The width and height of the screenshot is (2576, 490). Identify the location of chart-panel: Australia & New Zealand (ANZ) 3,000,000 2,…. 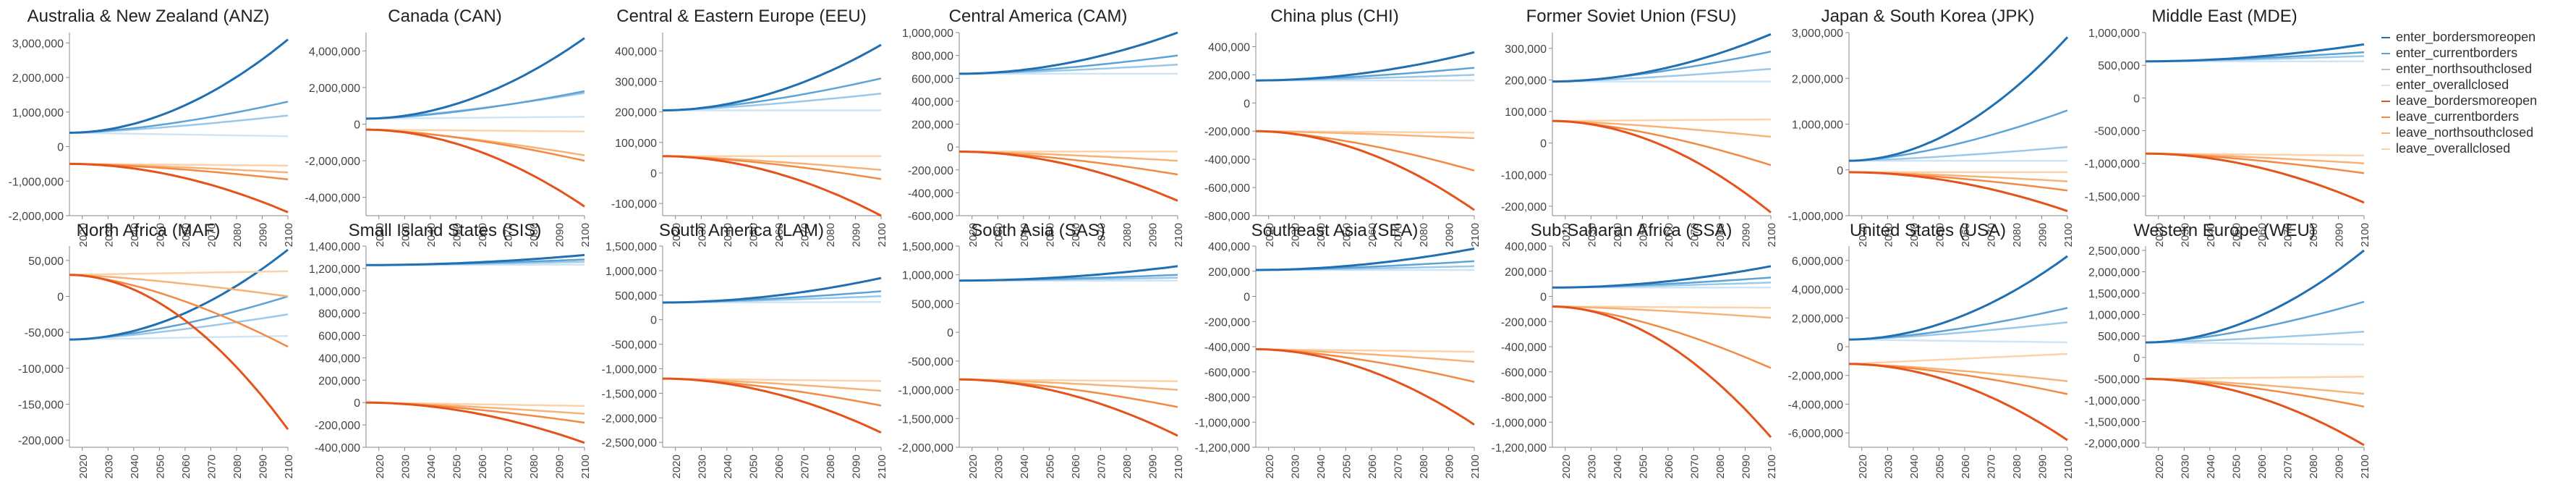
(151, 127).